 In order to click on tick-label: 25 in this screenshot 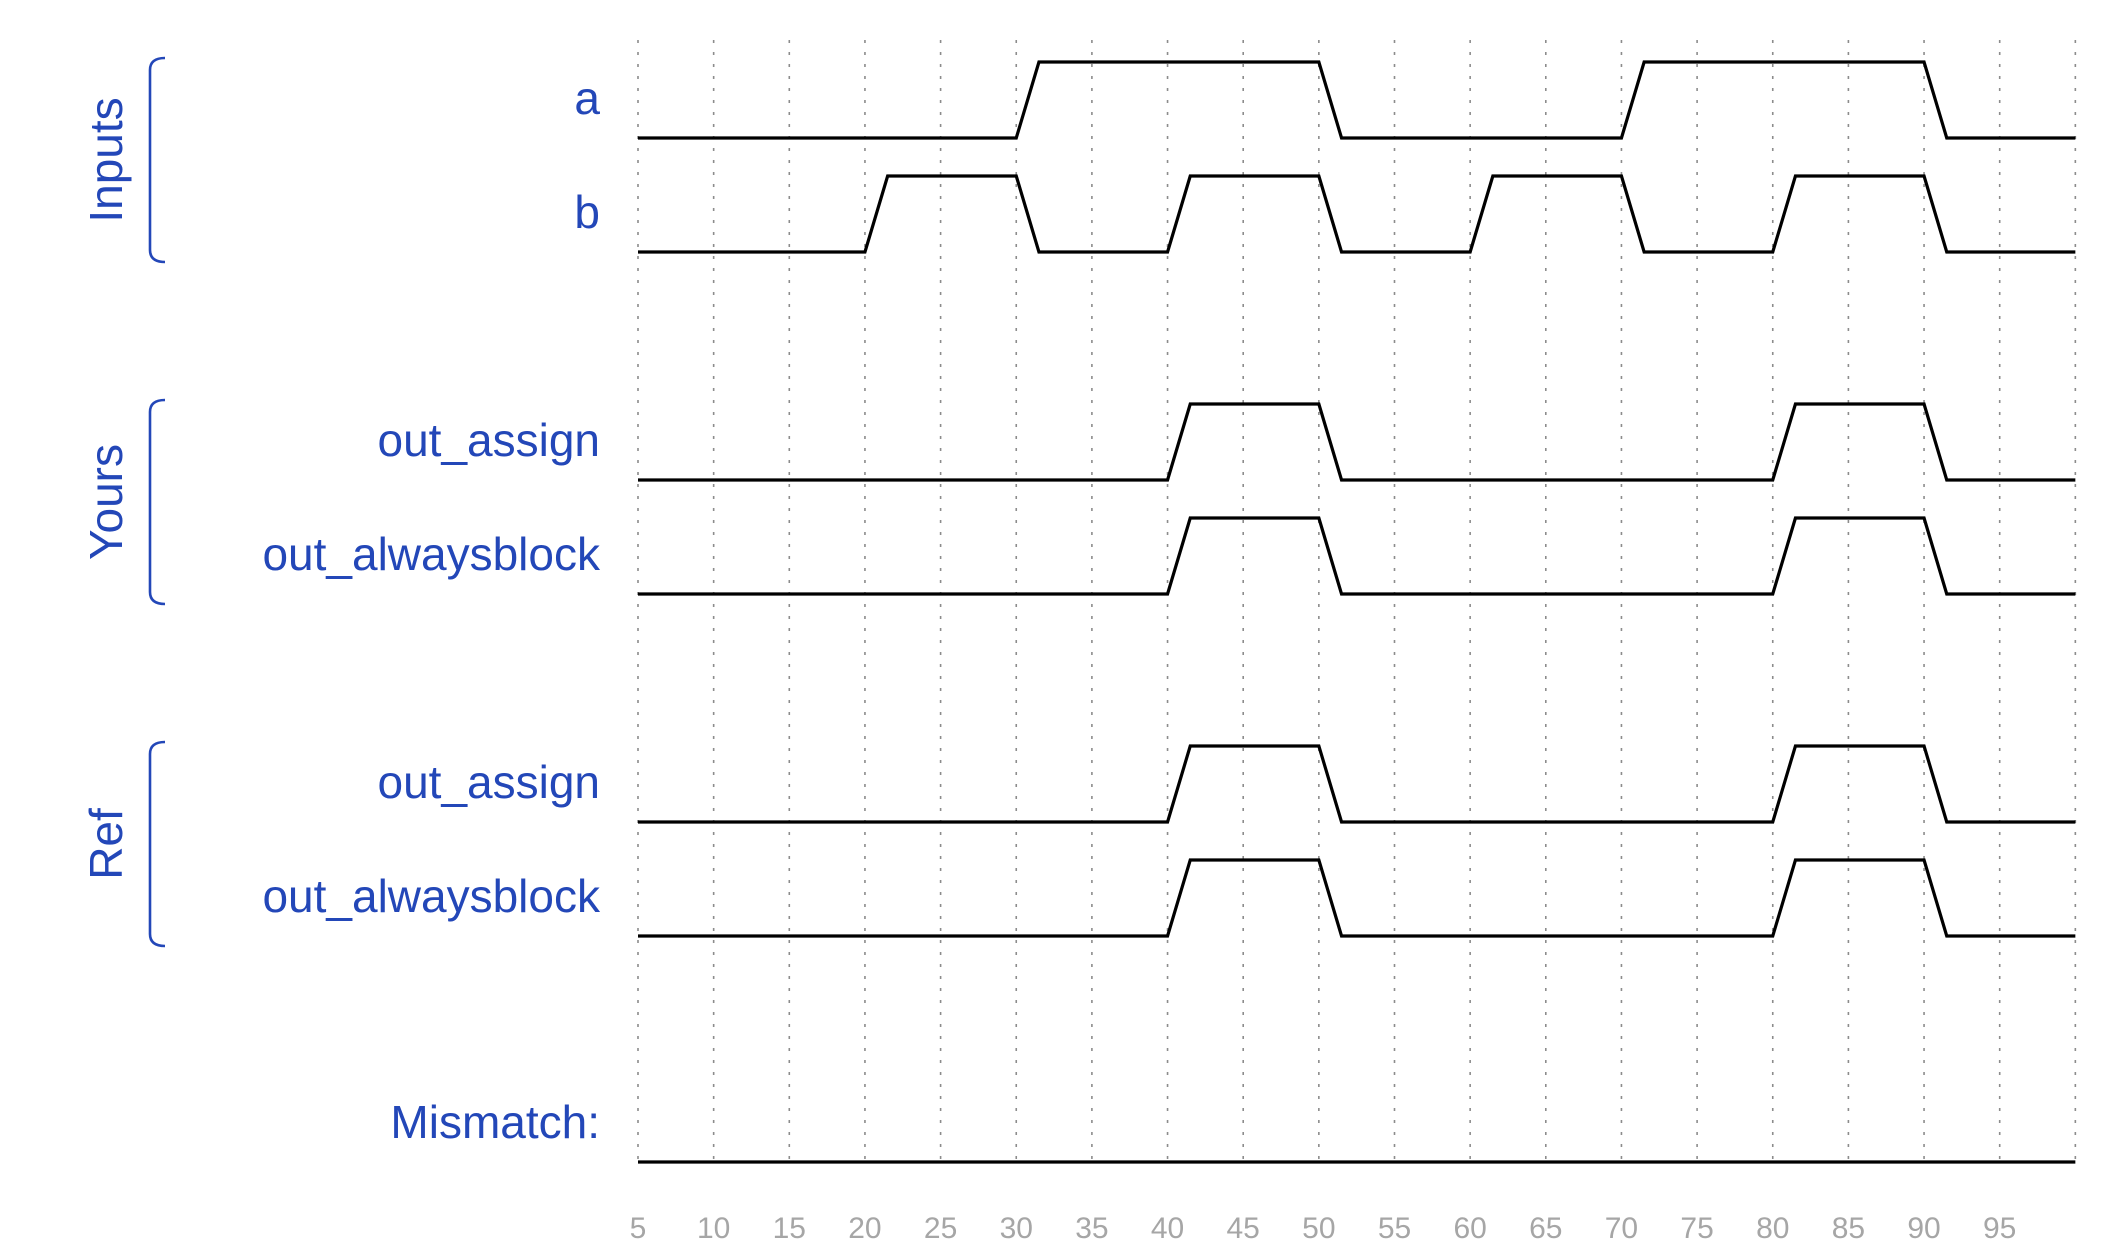, I will do `click(940, 1228)`.